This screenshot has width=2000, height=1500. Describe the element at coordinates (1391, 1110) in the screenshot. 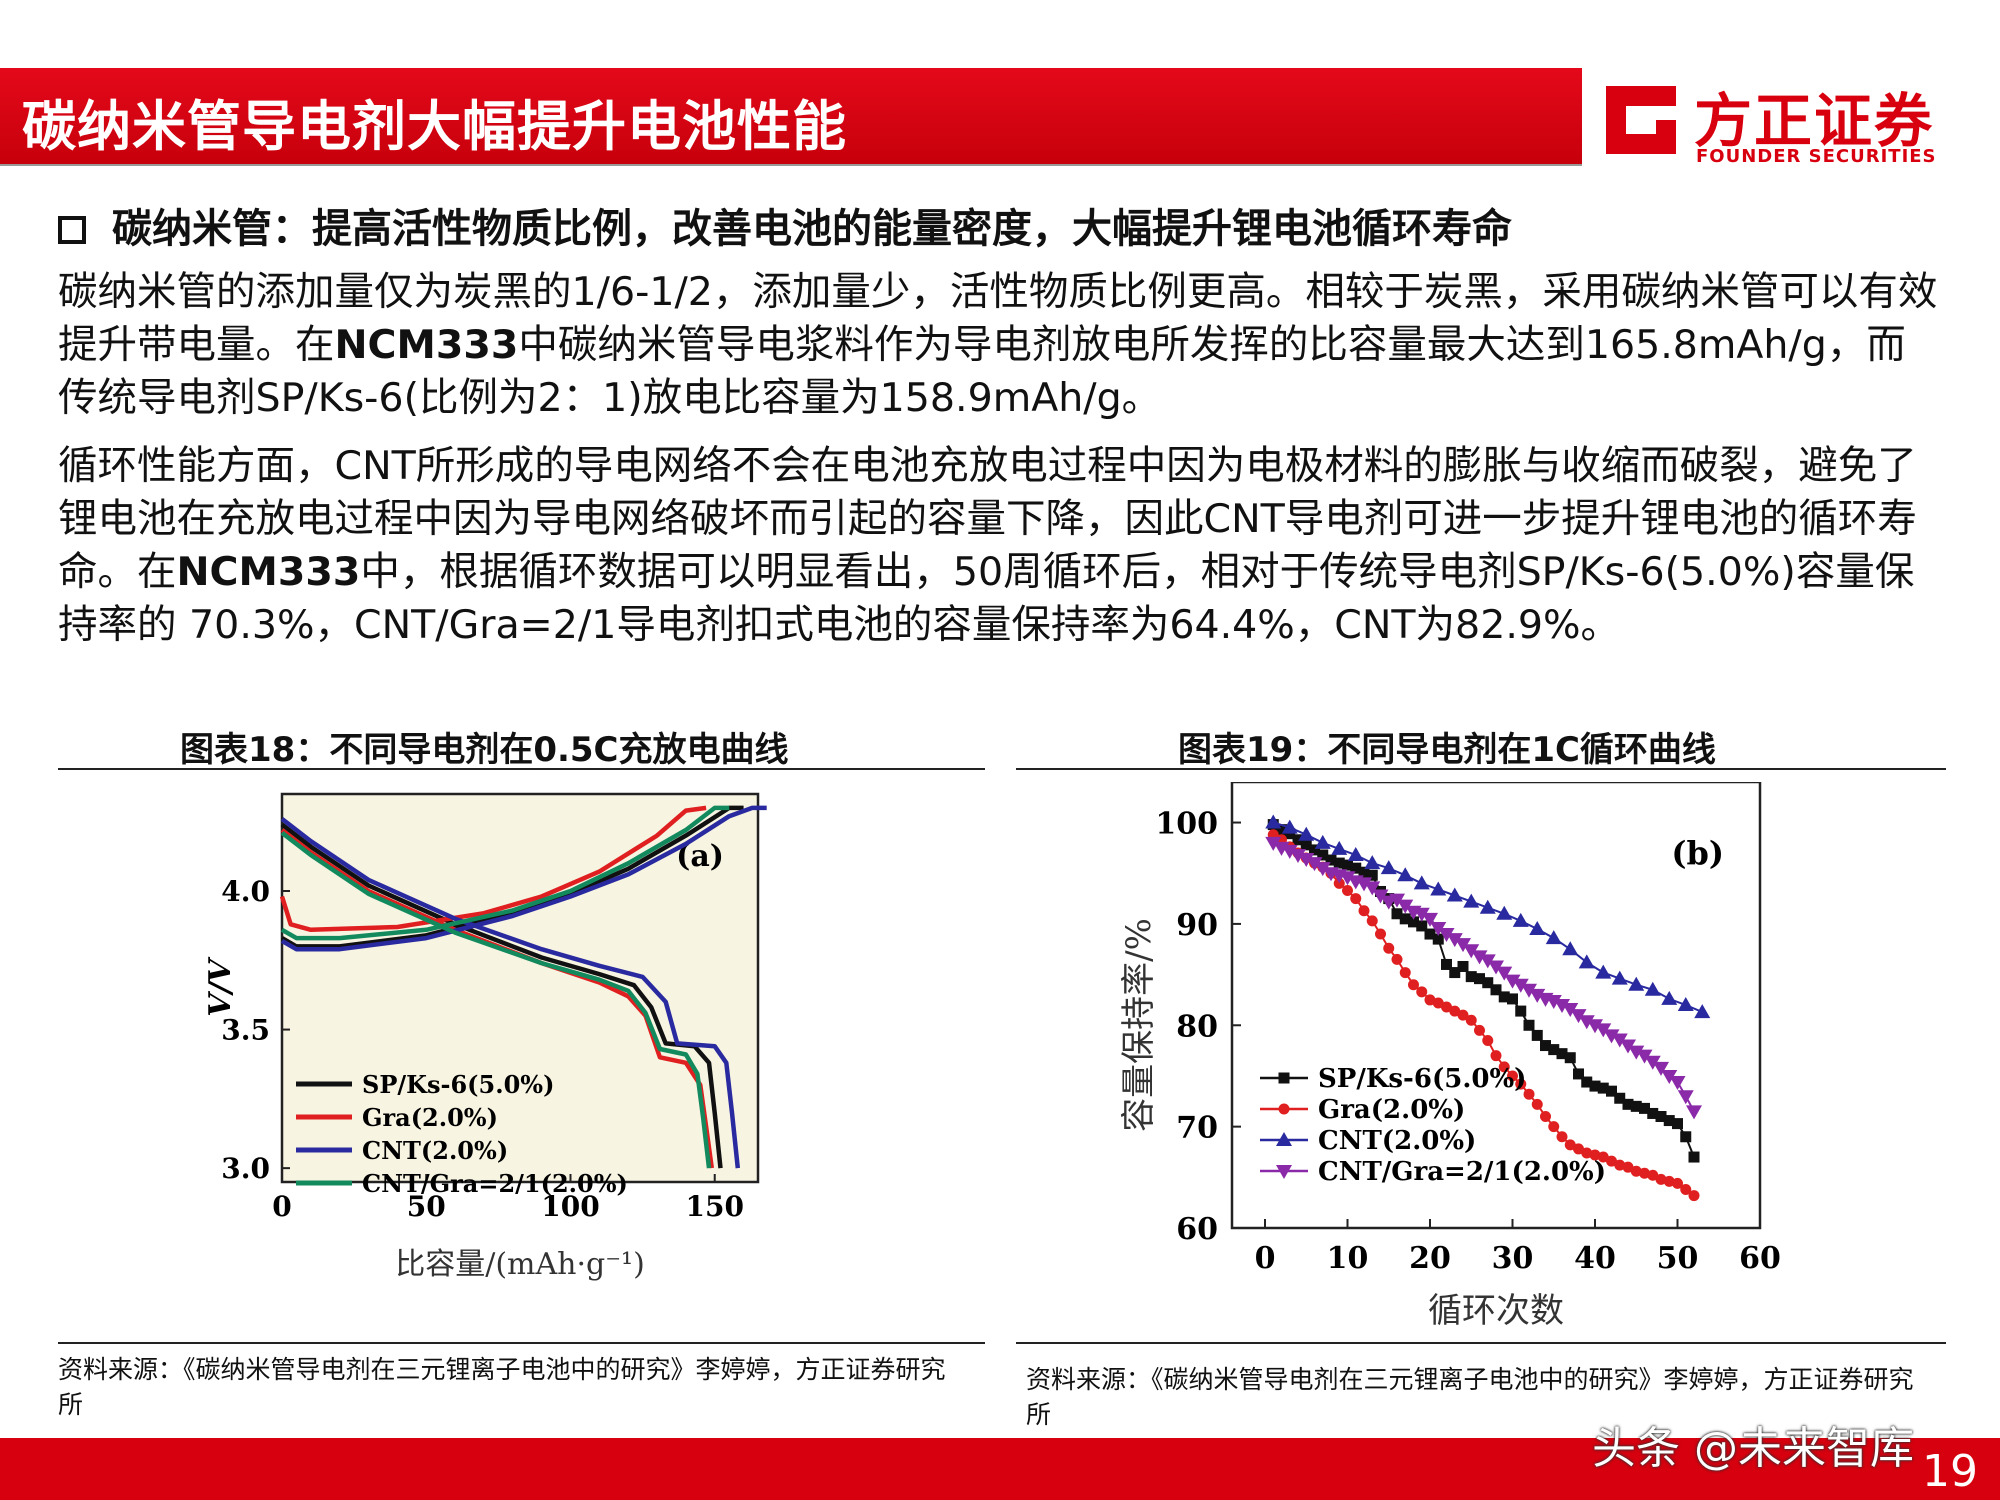

I see `legend-label: Gra(2.0%)` at that location.